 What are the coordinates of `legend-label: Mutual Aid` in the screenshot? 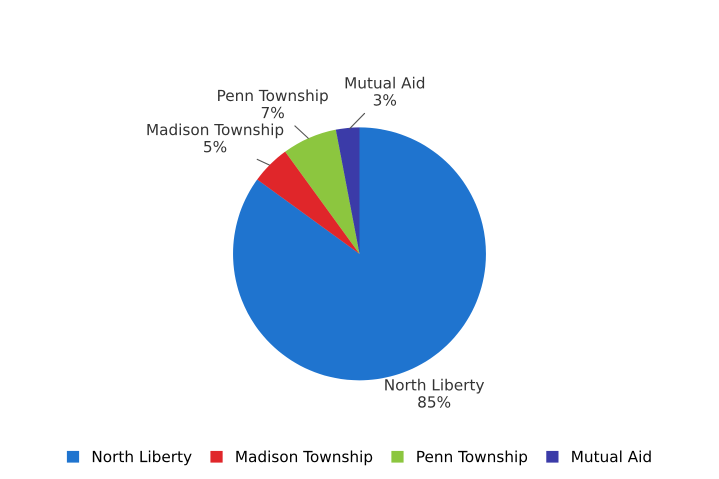 It's located at (611, 456).